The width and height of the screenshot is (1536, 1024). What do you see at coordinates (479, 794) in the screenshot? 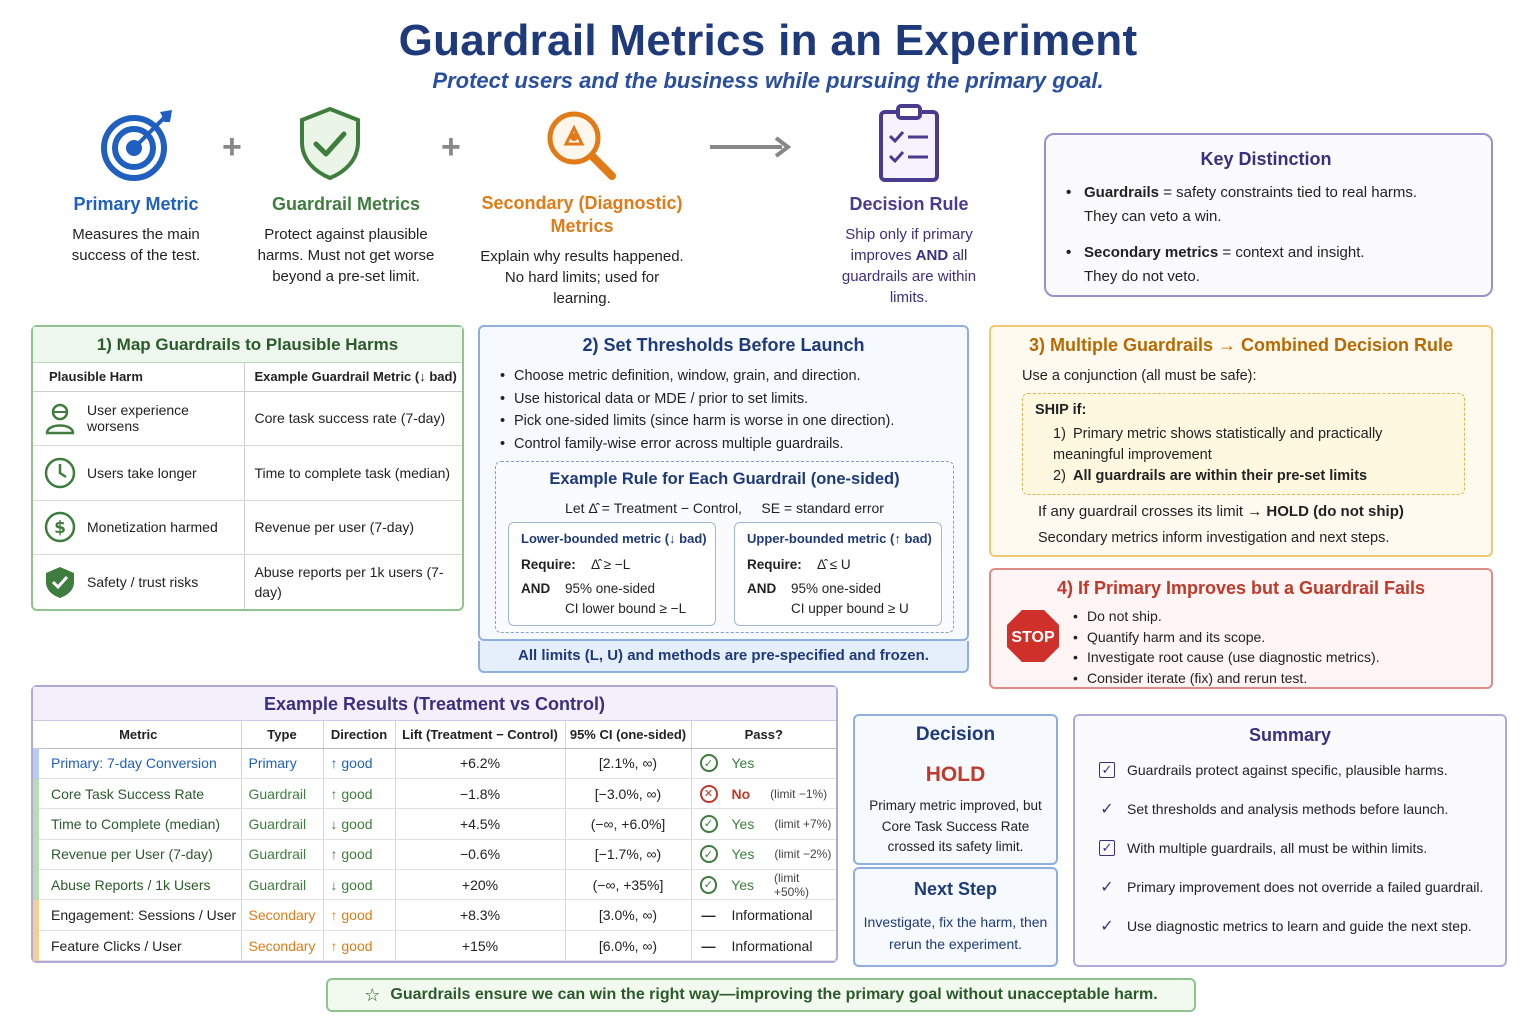
I see `metric-lift: −1.8%` at bounding box center [479, 794].